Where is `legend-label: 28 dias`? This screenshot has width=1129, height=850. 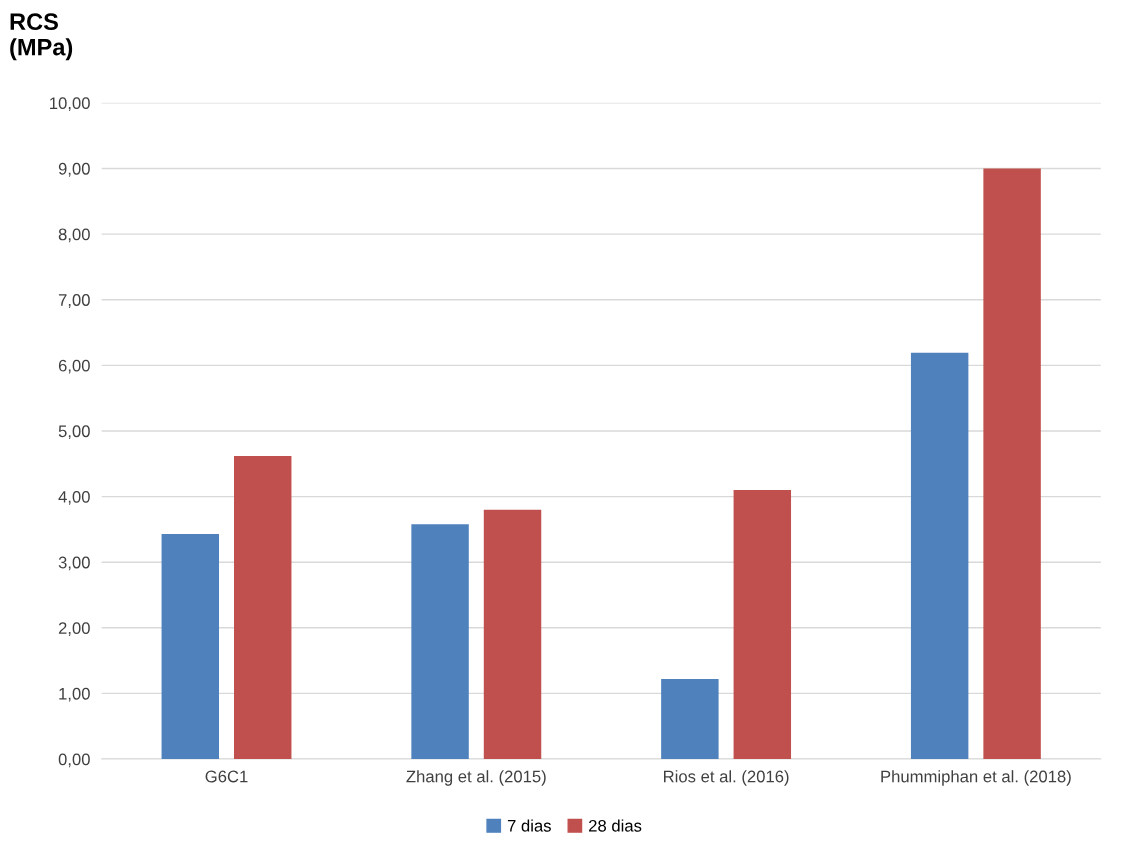 legend-label: 28 dias is located at coordinates (615, 825).